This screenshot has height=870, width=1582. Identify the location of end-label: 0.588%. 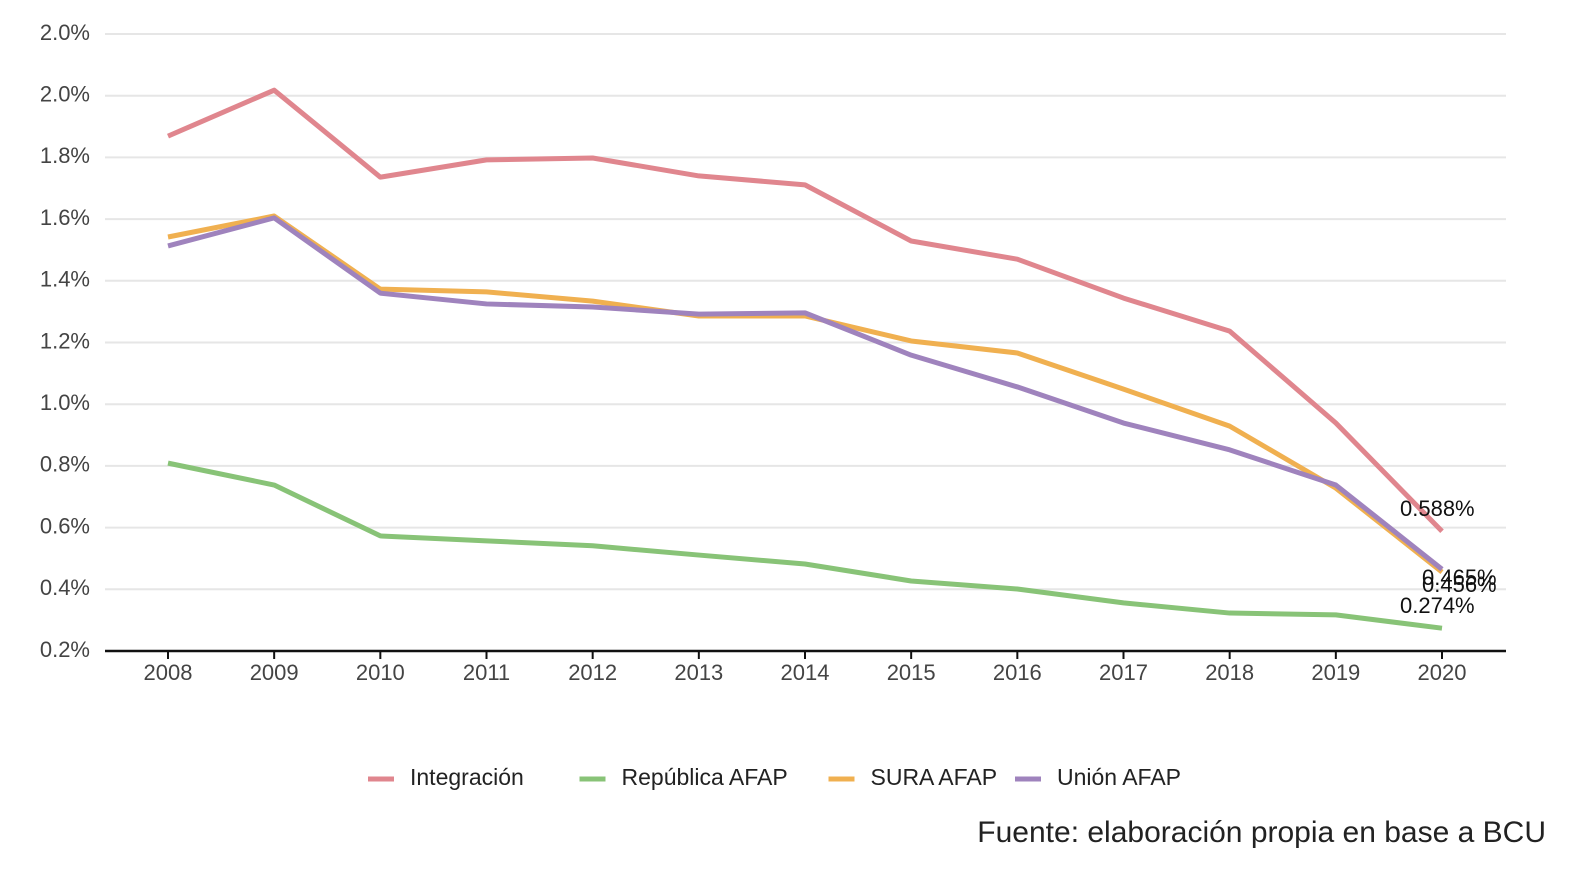
(1437, 508).